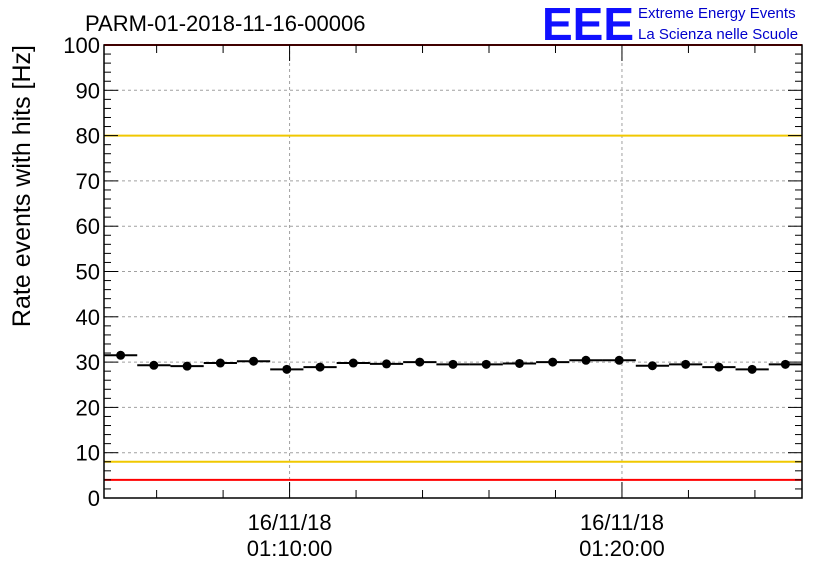 The height and width of the screenshot is (572, 836). What do you see at coordinates (88, 136) in the screenshot?
I see `y-tick-label: 80` at bounding box center [88, 136].